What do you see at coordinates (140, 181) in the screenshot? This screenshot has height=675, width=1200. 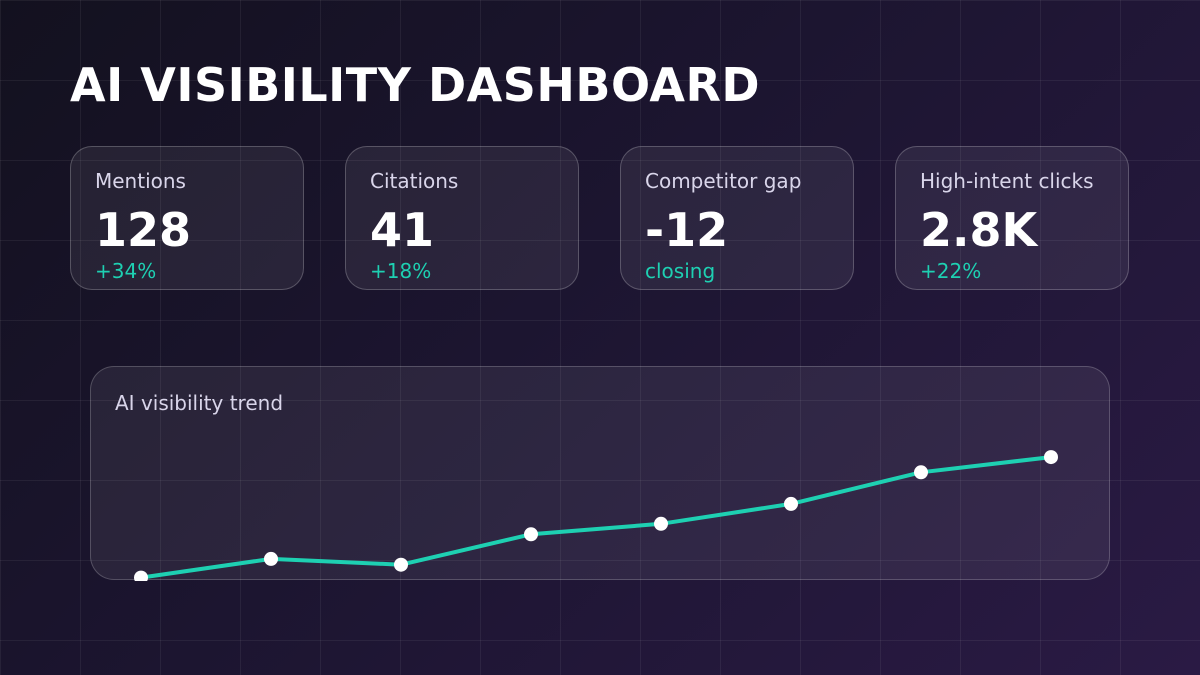 I see `metric-label: Mentions` at bounding box center [140, 181].